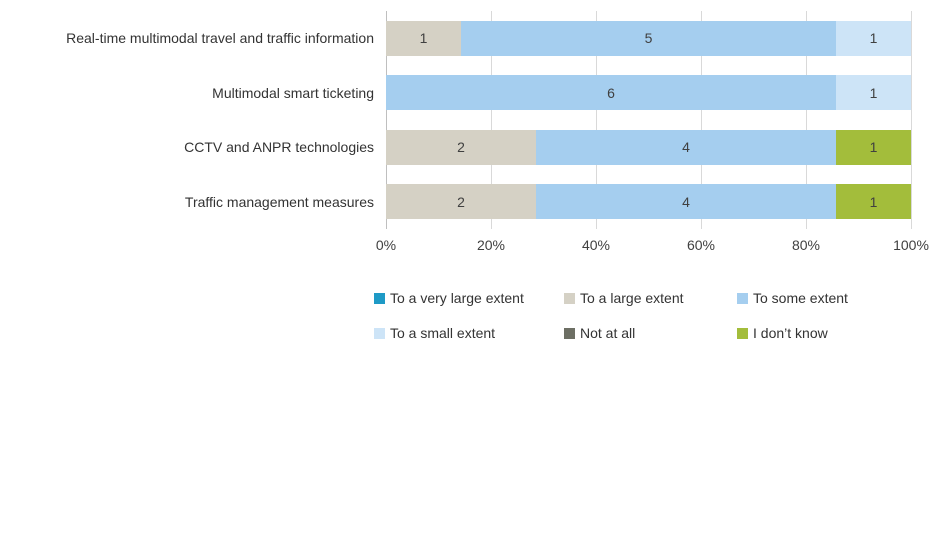  What do you see at coordinates (911, 245) in the screenshot?
I see `x-axis-tick-label: 100%` at bounding box center [911, 245].